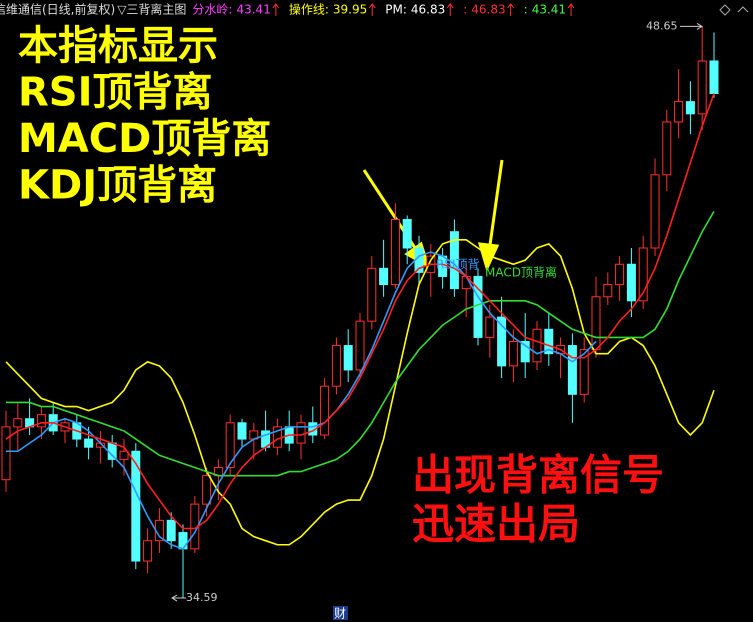 The image size is (753, 622). What do you see at coordinates (691, 26) in the screenshot?
I see `high-pointer` at bounding box center [691, 26].